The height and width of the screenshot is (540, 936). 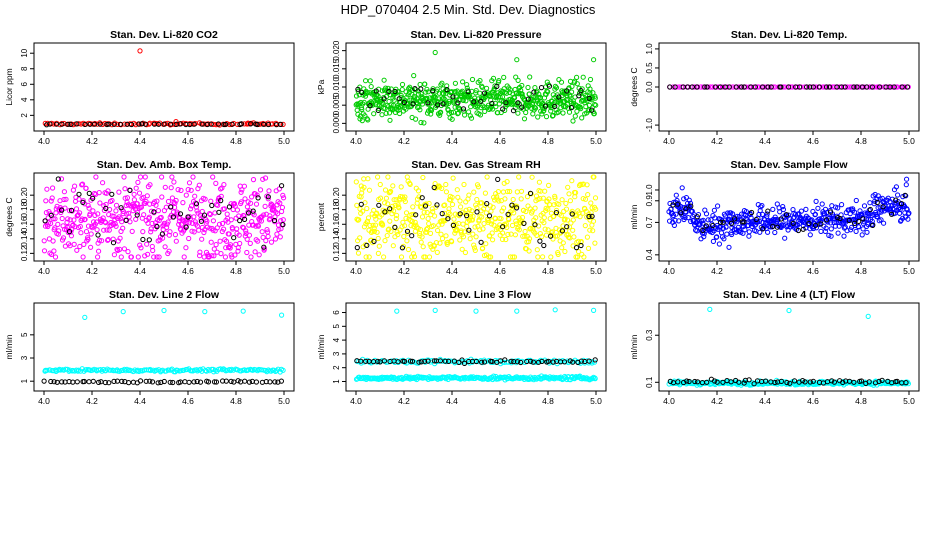 What do you see at coordinates (164, 165) in the screenshot?
I see `panel-title: Stan. Dev. Amb. Box Temp.` at bounding box center [164, 165].